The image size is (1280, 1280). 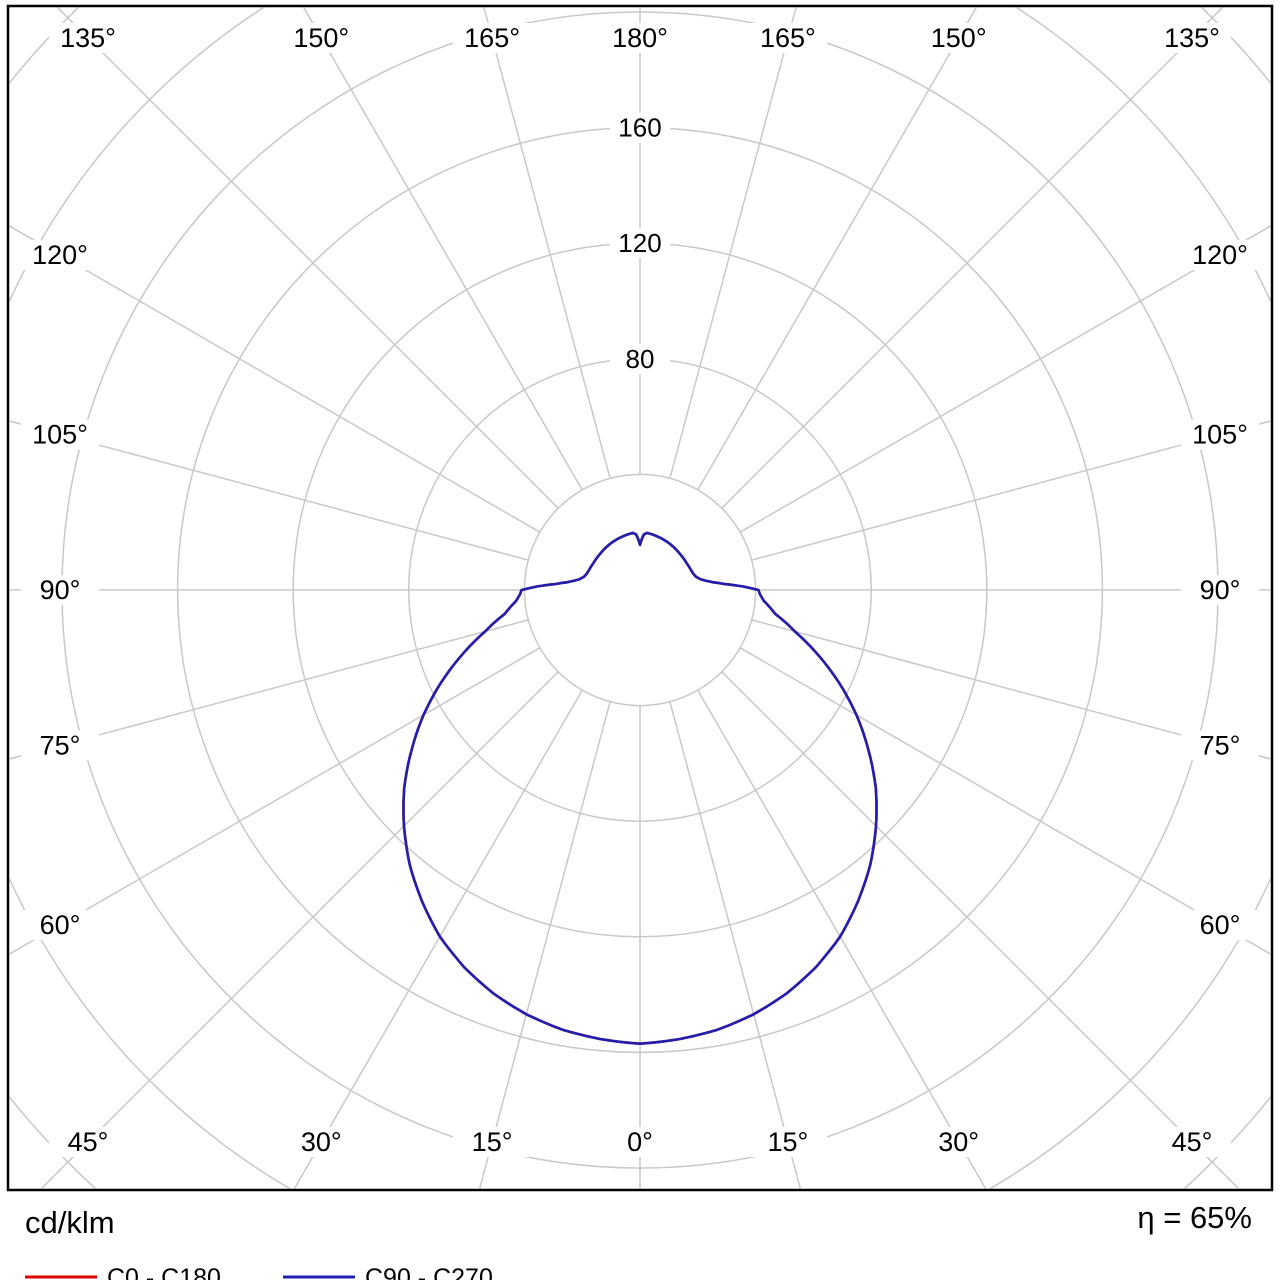 I want to click on legend-label-c90-c270: C90 - C270, so click(x=429, y=1272).